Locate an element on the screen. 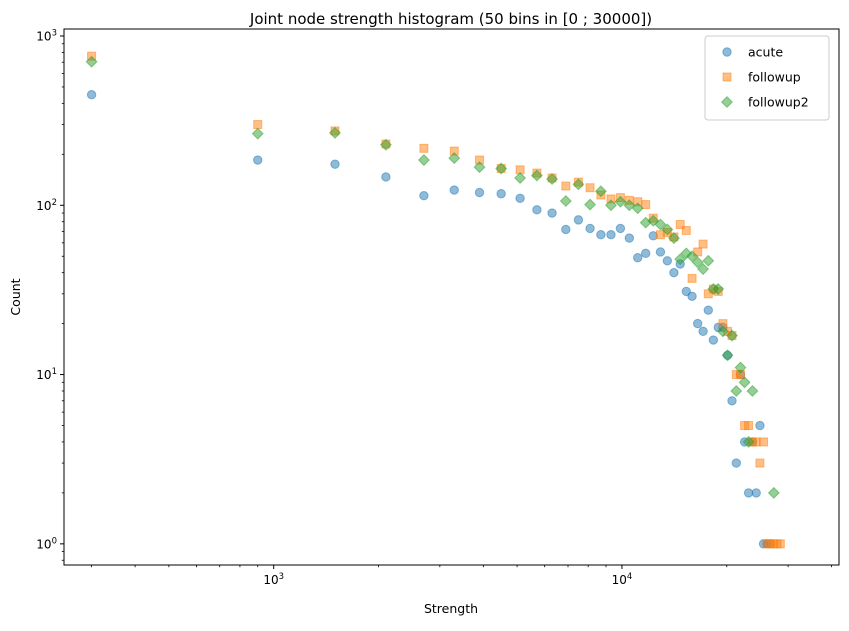  legend-marker-followup is located at coordinates (727, 77).